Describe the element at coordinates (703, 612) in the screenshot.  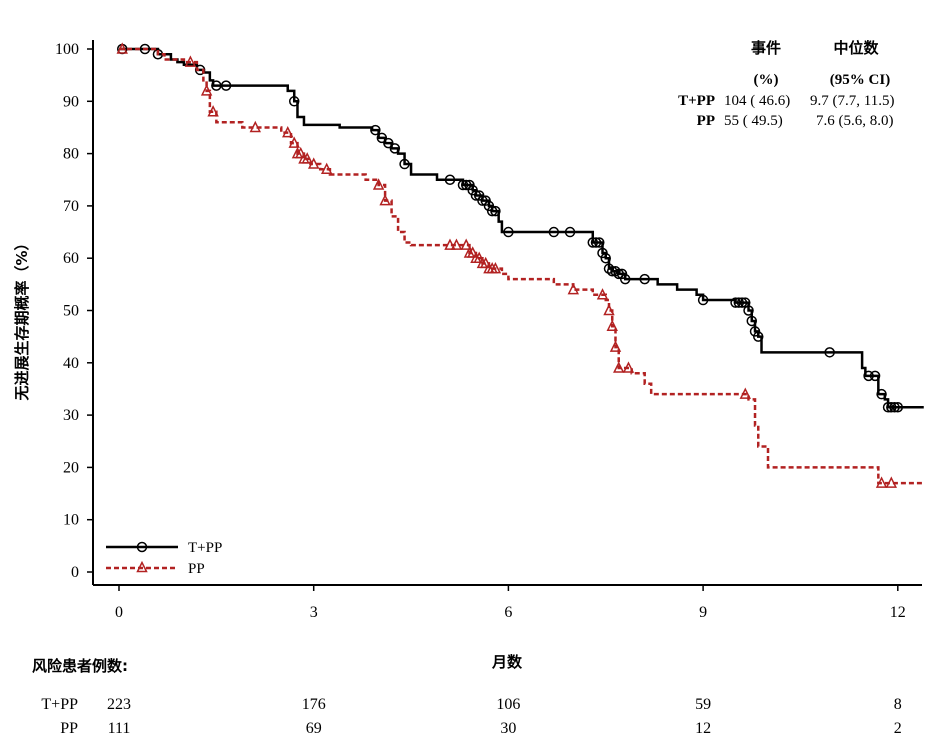
I see `x-tick-label: 9` at that location.